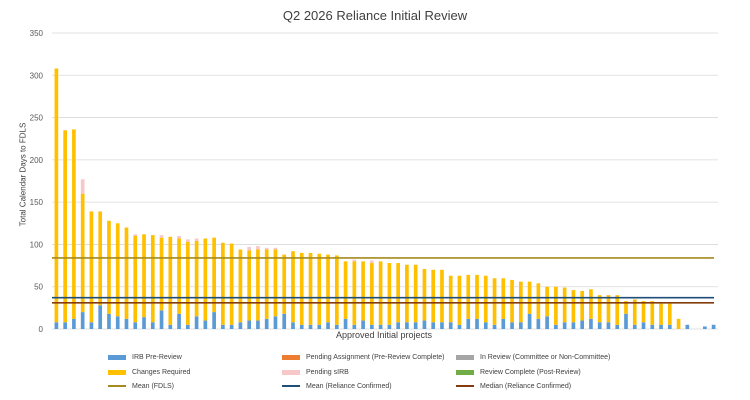 Image resolution: width=750 pixels, height=400 pixels. I want to click on legend-label: Median (Reliance Confirmed), so click(526, 386).